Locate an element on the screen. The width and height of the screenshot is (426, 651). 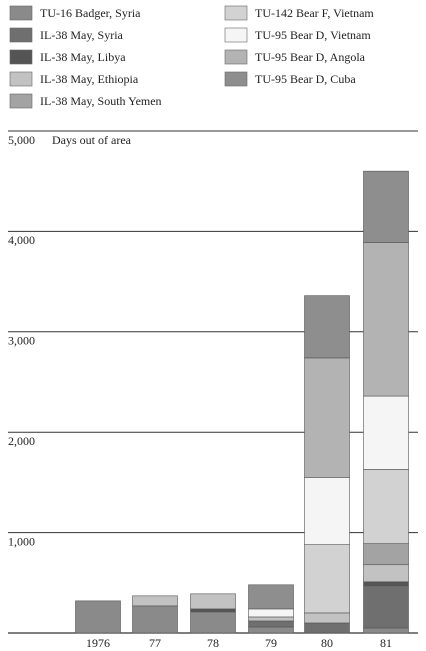
y-tick-label: 1,000 is located at coordinates (21, 541).